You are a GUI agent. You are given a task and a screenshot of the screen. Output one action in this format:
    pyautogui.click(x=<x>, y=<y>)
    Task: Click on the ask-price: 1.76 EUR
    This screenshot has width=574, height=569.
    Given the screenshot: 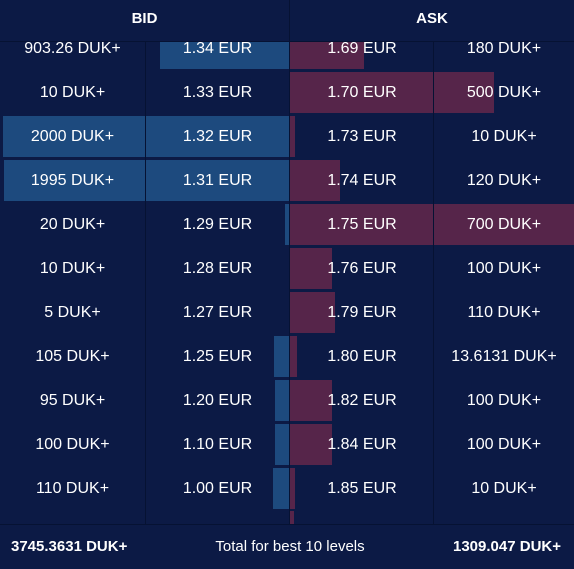 What is the action you would take?
    pyautogui.click(x=362, y=268)
    